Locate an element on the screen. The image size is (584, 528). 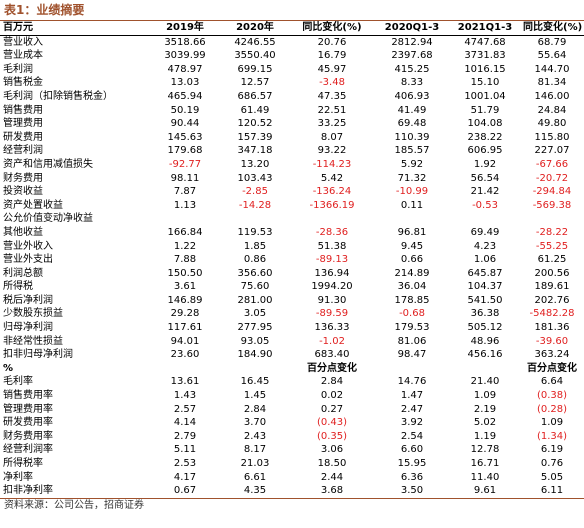
cell: 1.92 is located at coordinates (485, 164).